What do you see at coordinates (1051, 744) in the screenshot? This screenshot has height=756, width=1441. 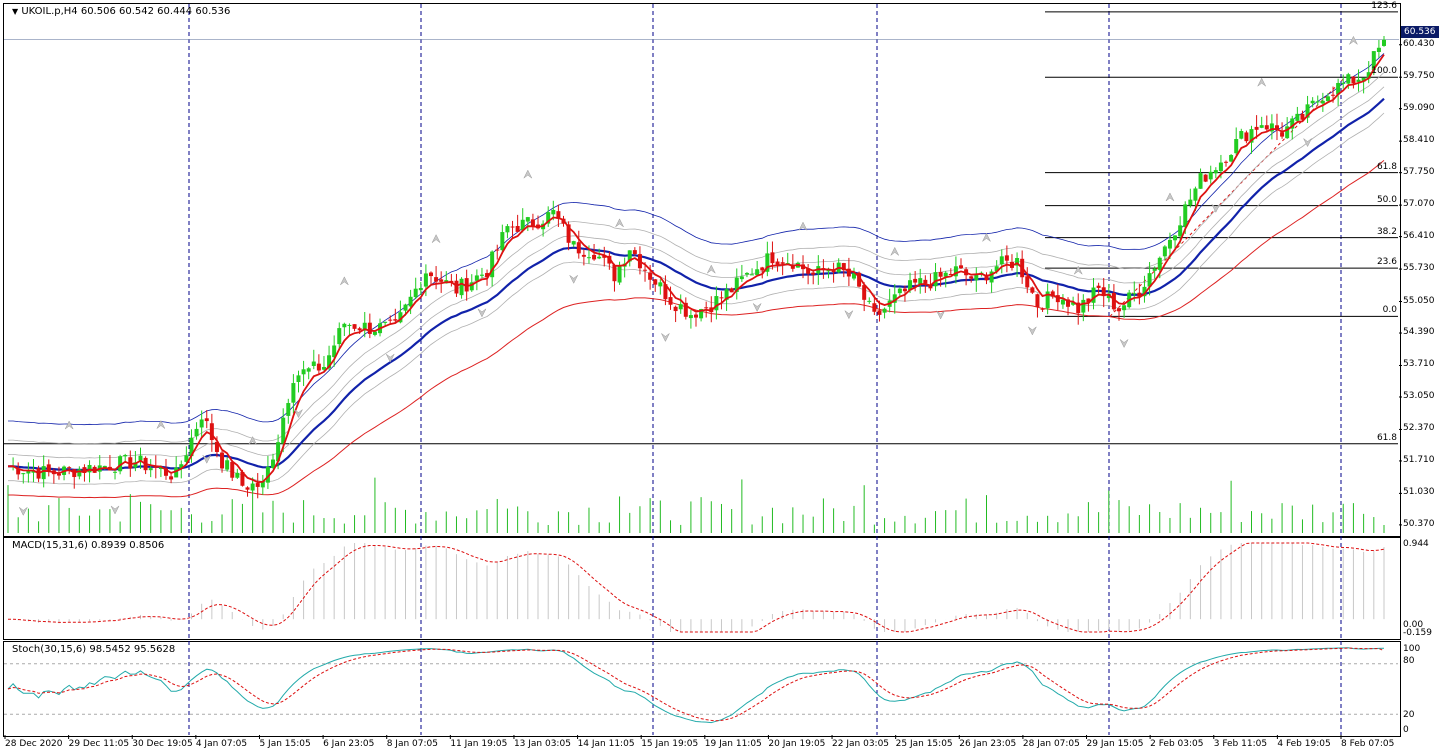 I see `time-tick-label: 28 Jan 07:05` at bounding box center [1051, 744].